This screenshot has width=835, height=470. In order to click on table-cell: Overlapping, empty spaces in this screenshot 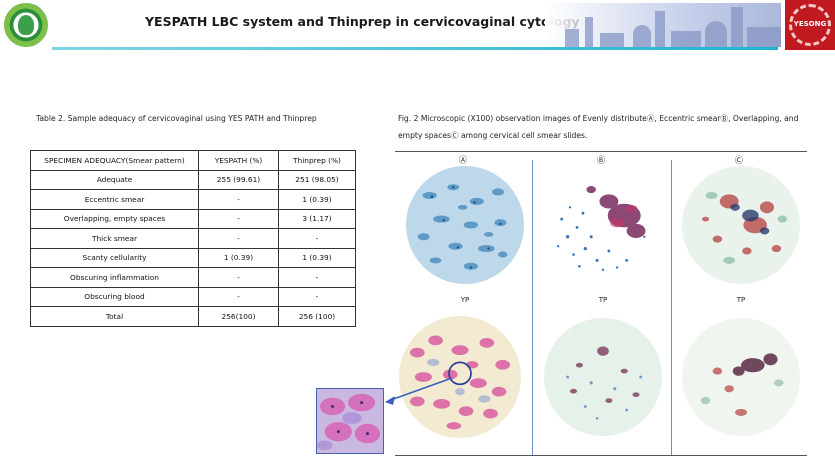, I will do `click(114, 219)`.